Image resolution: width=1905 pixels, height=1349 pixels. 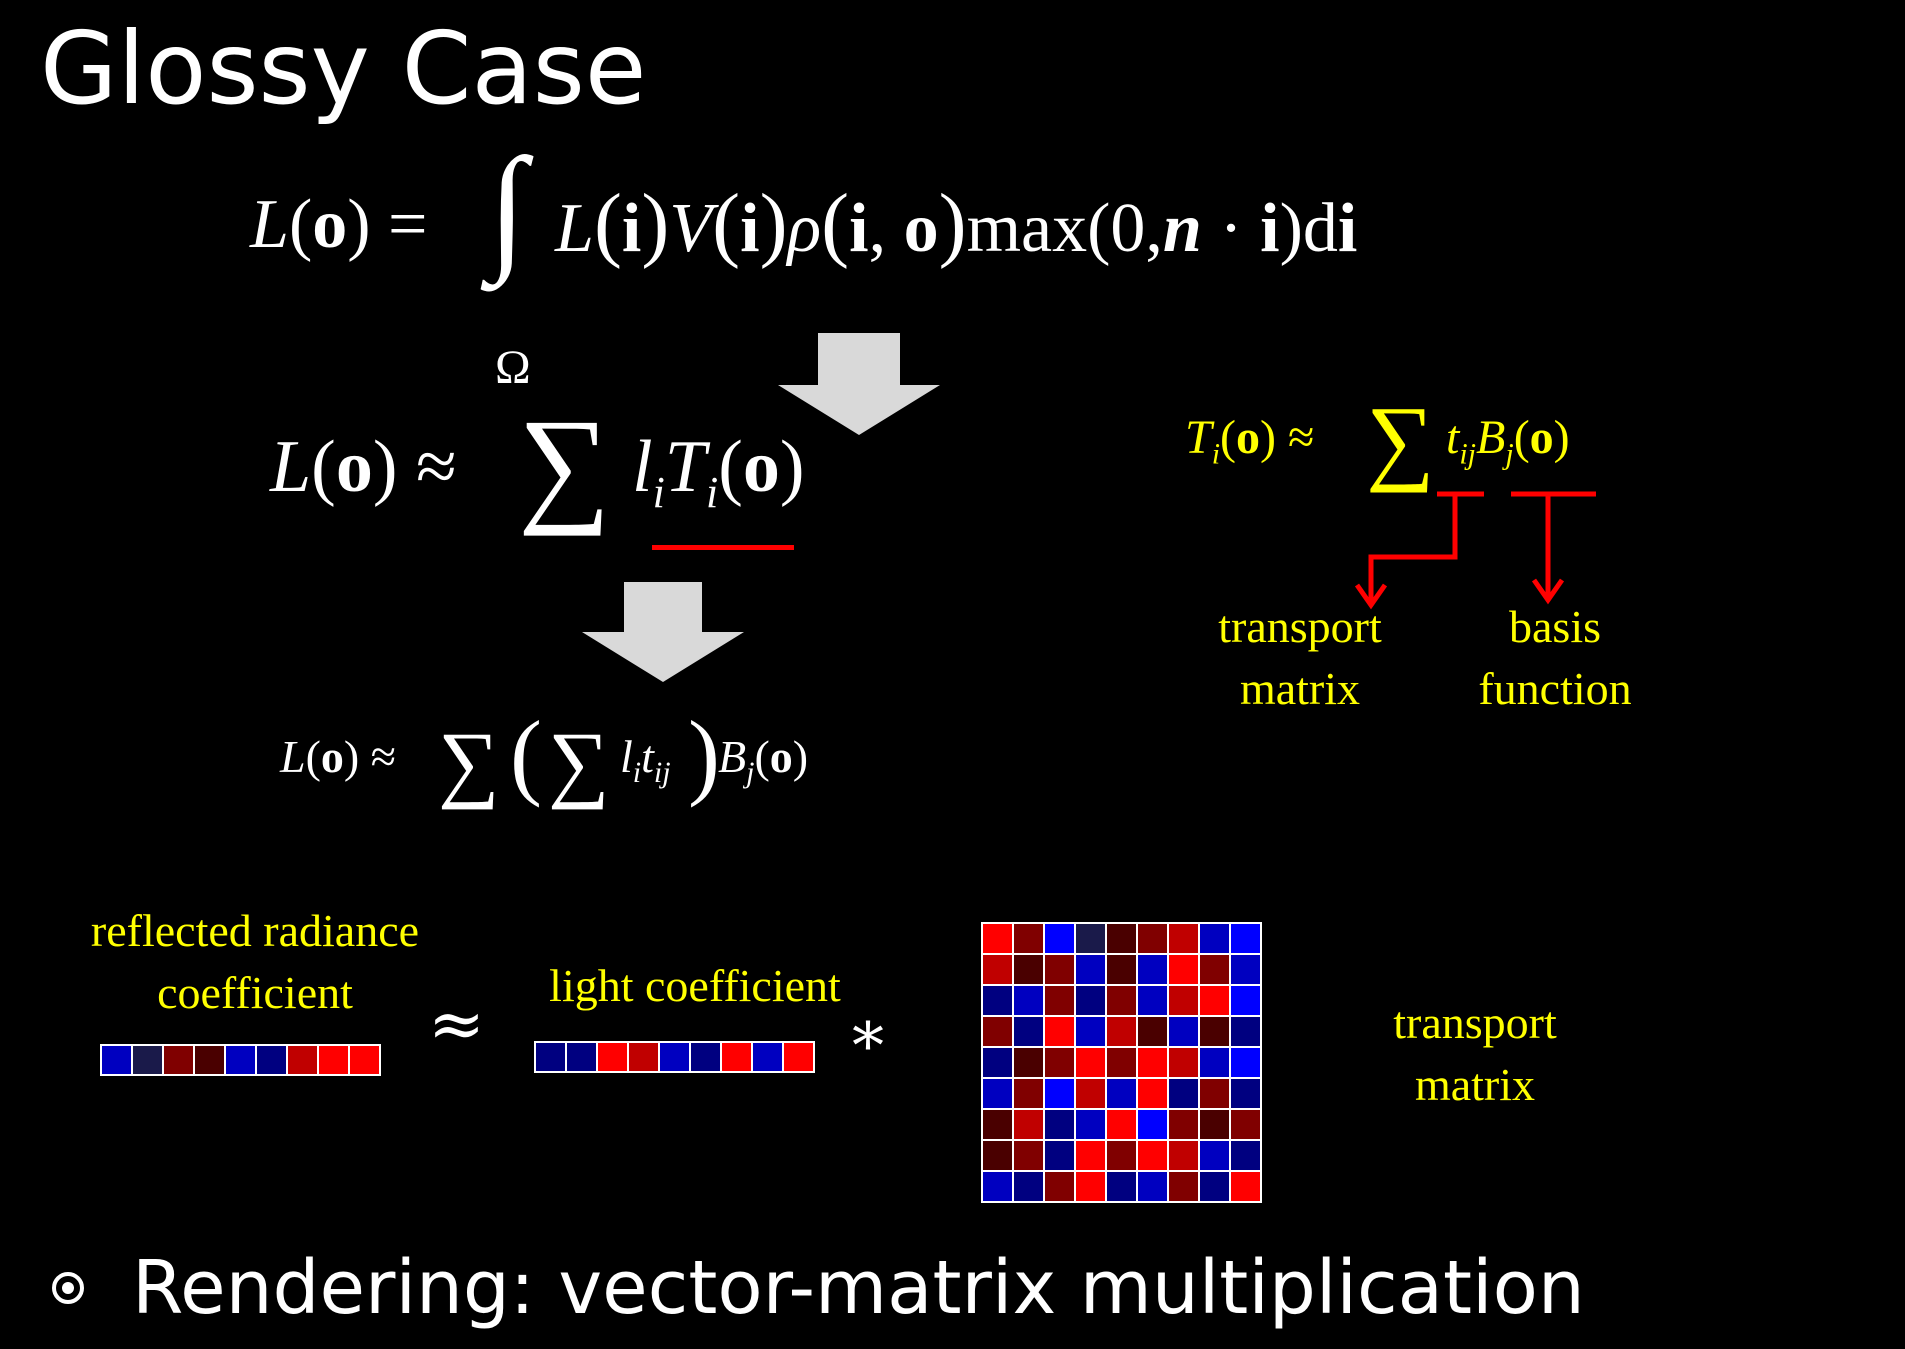 I want to click on tij-bj-term: tijBj(o), so click(x=1508, y=441).